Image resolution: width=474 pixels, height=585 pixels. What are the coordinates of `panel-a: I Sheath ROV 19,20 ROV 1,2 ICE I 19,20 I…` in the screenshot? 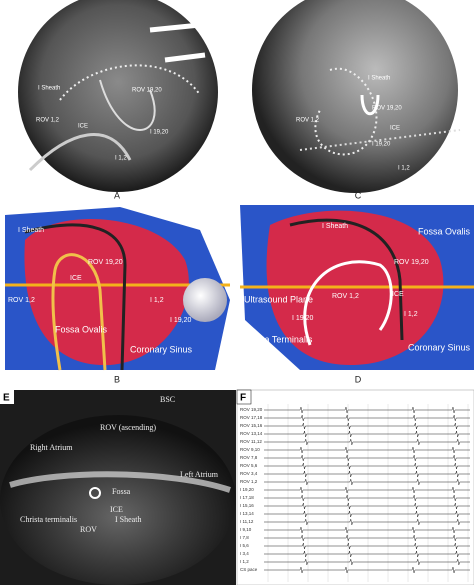 It's located at (118, 100).